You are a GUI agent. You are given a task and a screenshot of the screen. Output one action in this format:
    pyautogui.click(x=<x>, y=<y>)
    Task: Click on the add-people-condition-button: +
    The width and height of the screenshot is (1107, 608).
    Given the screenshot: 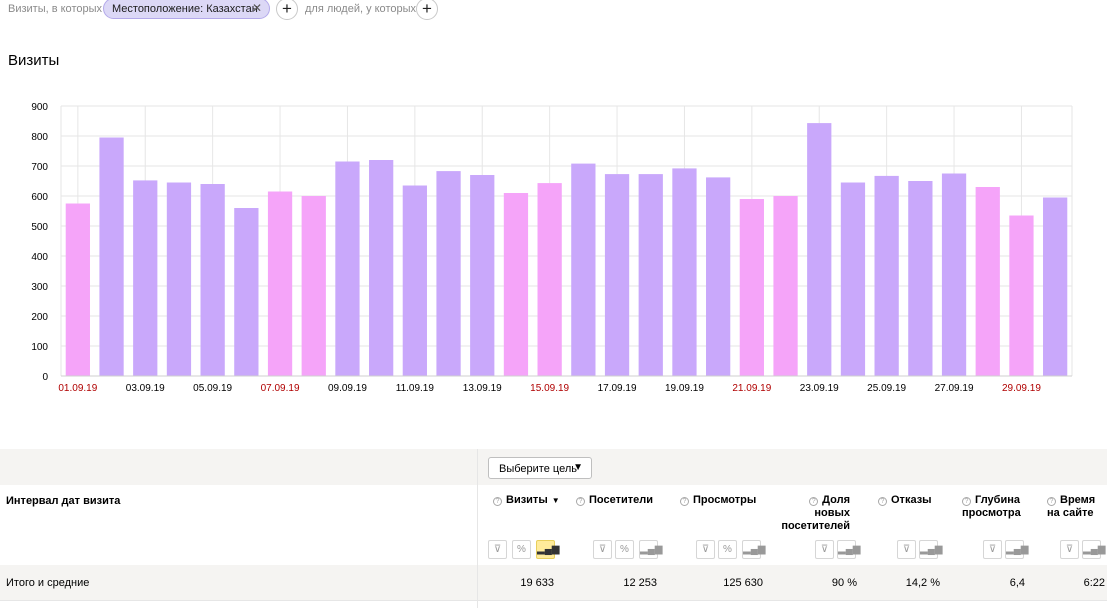 What is the action you would take?
    pyautogui.click(x=427, y=10)
    